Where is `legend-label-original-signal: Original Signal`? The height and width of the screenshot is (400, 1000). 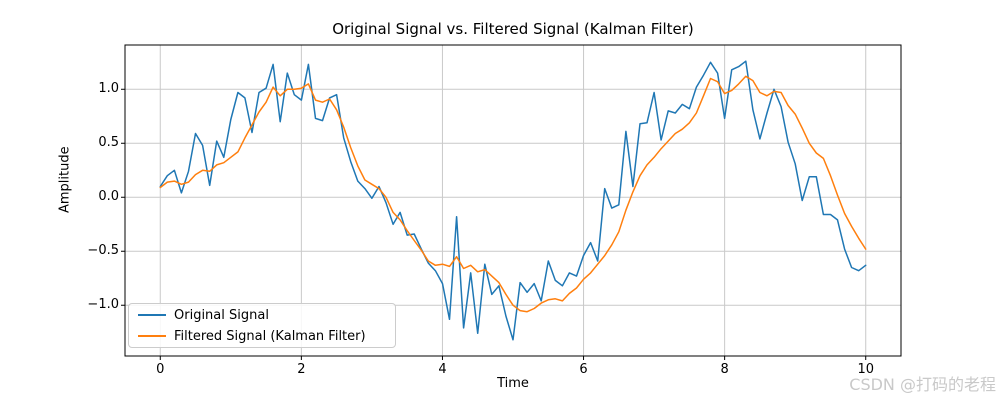 legend-label-original-signal: Original Signal is located at coordinates (221, 315).